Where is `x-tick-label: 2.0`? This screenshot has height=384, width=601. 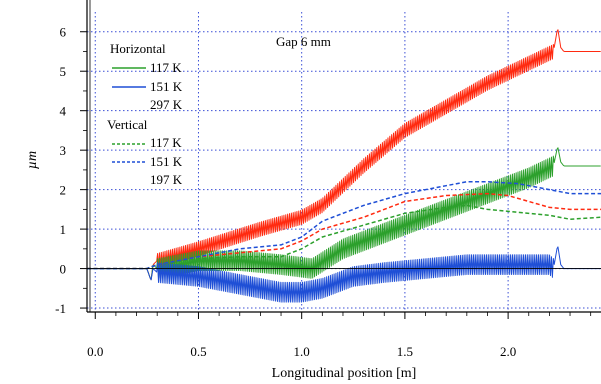 x-tick-label: 2.0 is located at coordinates (508, 351).